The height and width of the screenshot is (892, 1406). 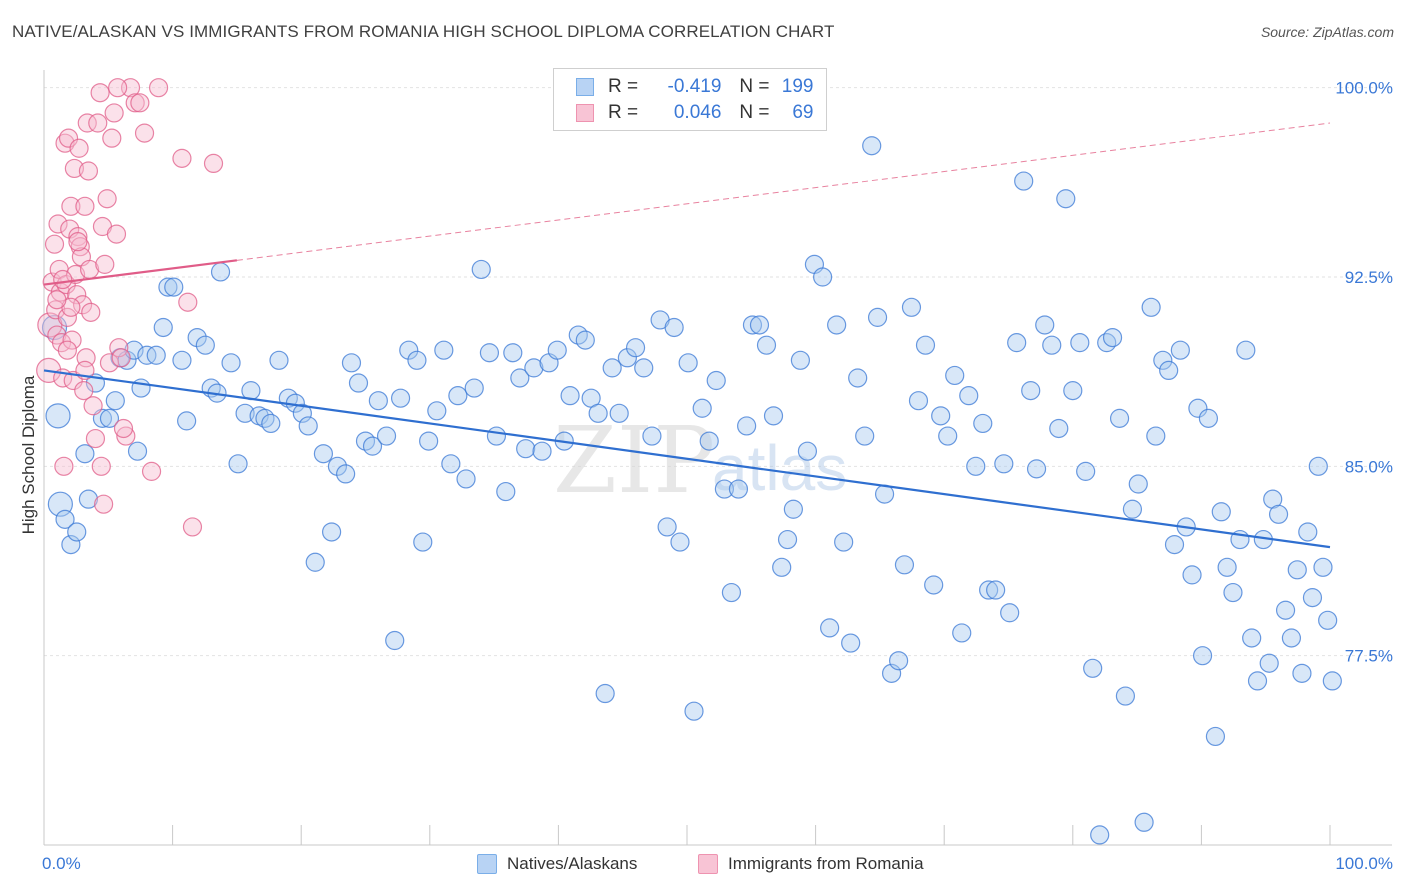 What do you see at coordinates (585, 87) in the screenshot?
I see `legend-swatch-native` at bounding box center [585, 87].